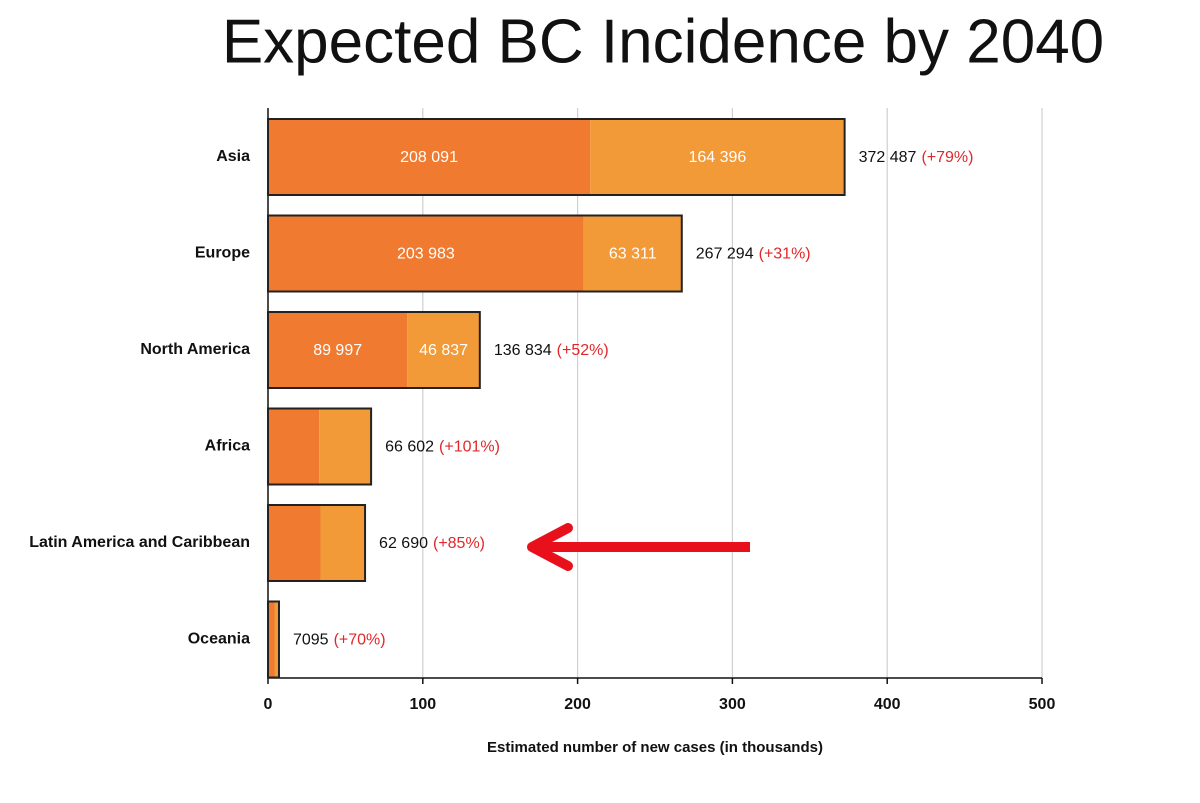  What do you see at coordinates (888, 157) in the screenshot?
I see `total-label: 372 487` at bounding box center [888, 157].